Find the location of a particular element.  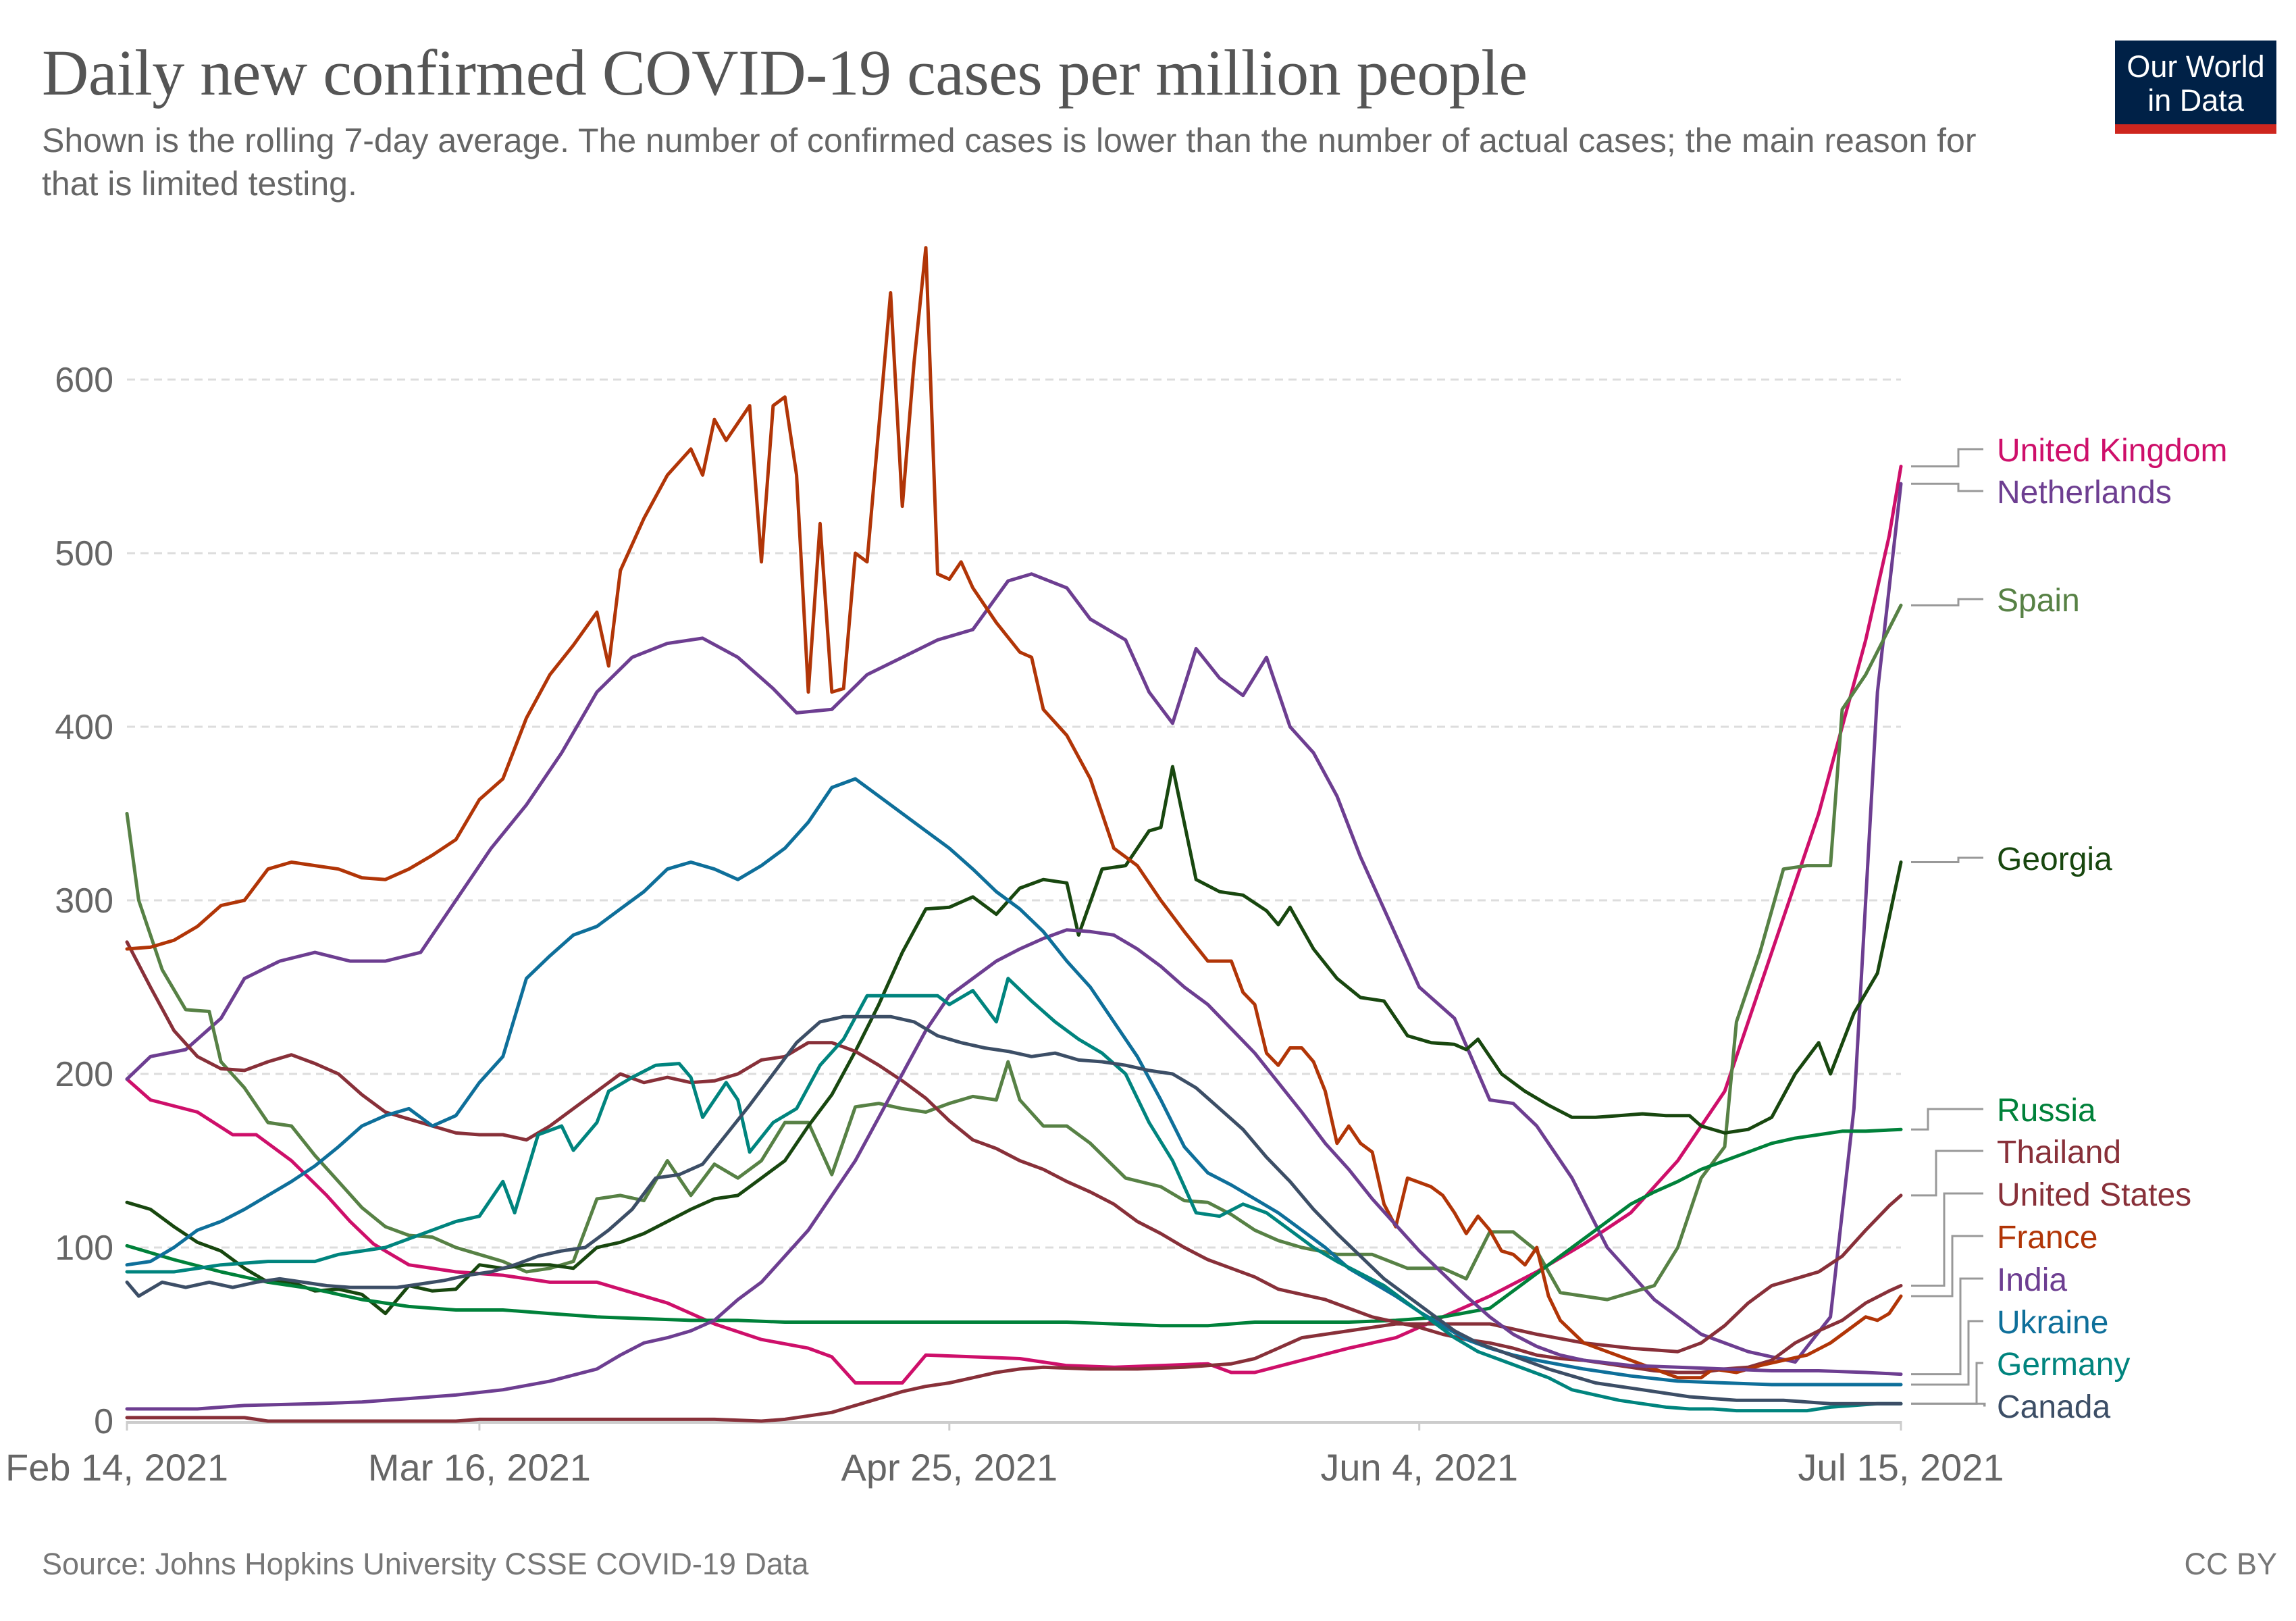

series-label: United States is located at coordinates (2094, 1195).